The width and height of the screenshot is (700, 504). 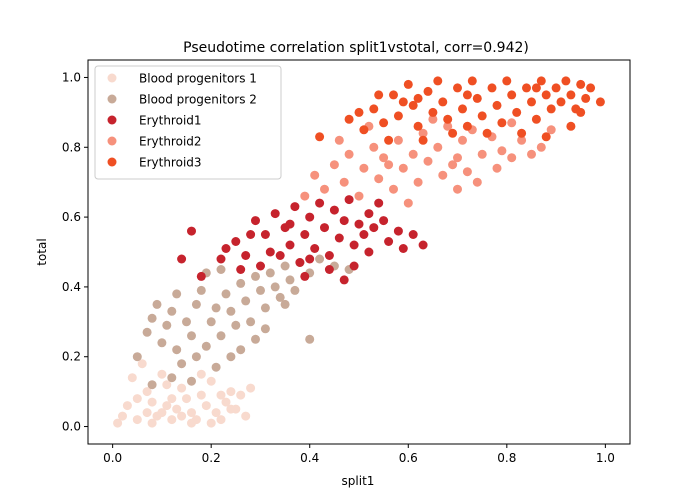 What do you see at coordinates (198, 100) in the screenshot?
I see `legend-label: Blood progenitors 2` at bounding box center [198, 100].